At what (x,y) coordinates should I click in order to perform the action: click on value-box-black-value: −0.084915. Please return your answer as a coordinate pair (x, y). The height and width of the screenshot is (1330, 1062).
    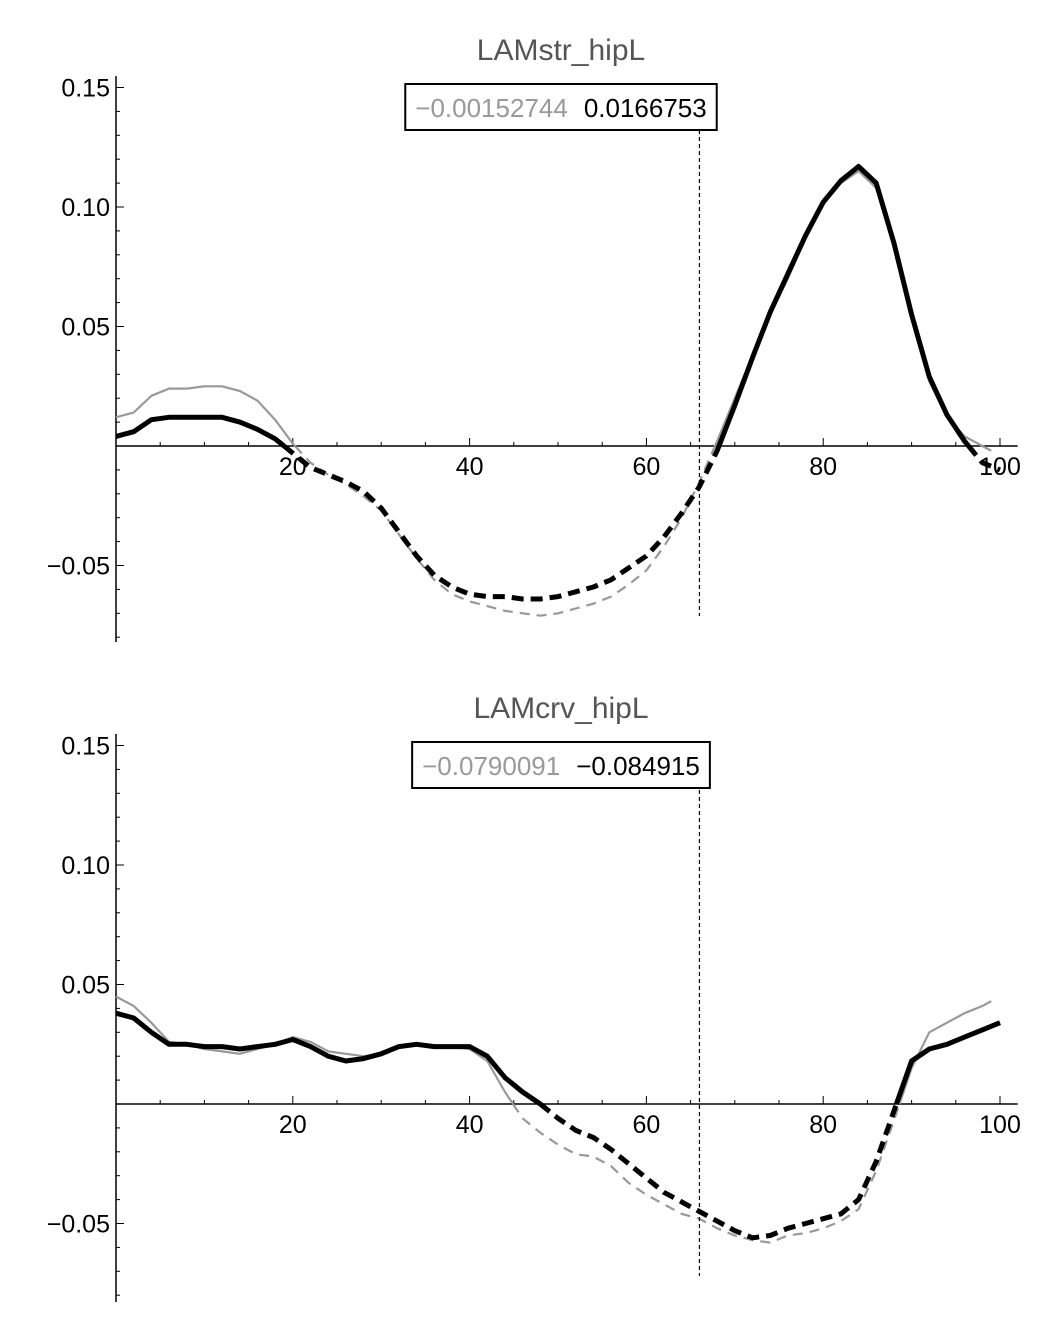
    Looking at the image, I should click on (638, 766).